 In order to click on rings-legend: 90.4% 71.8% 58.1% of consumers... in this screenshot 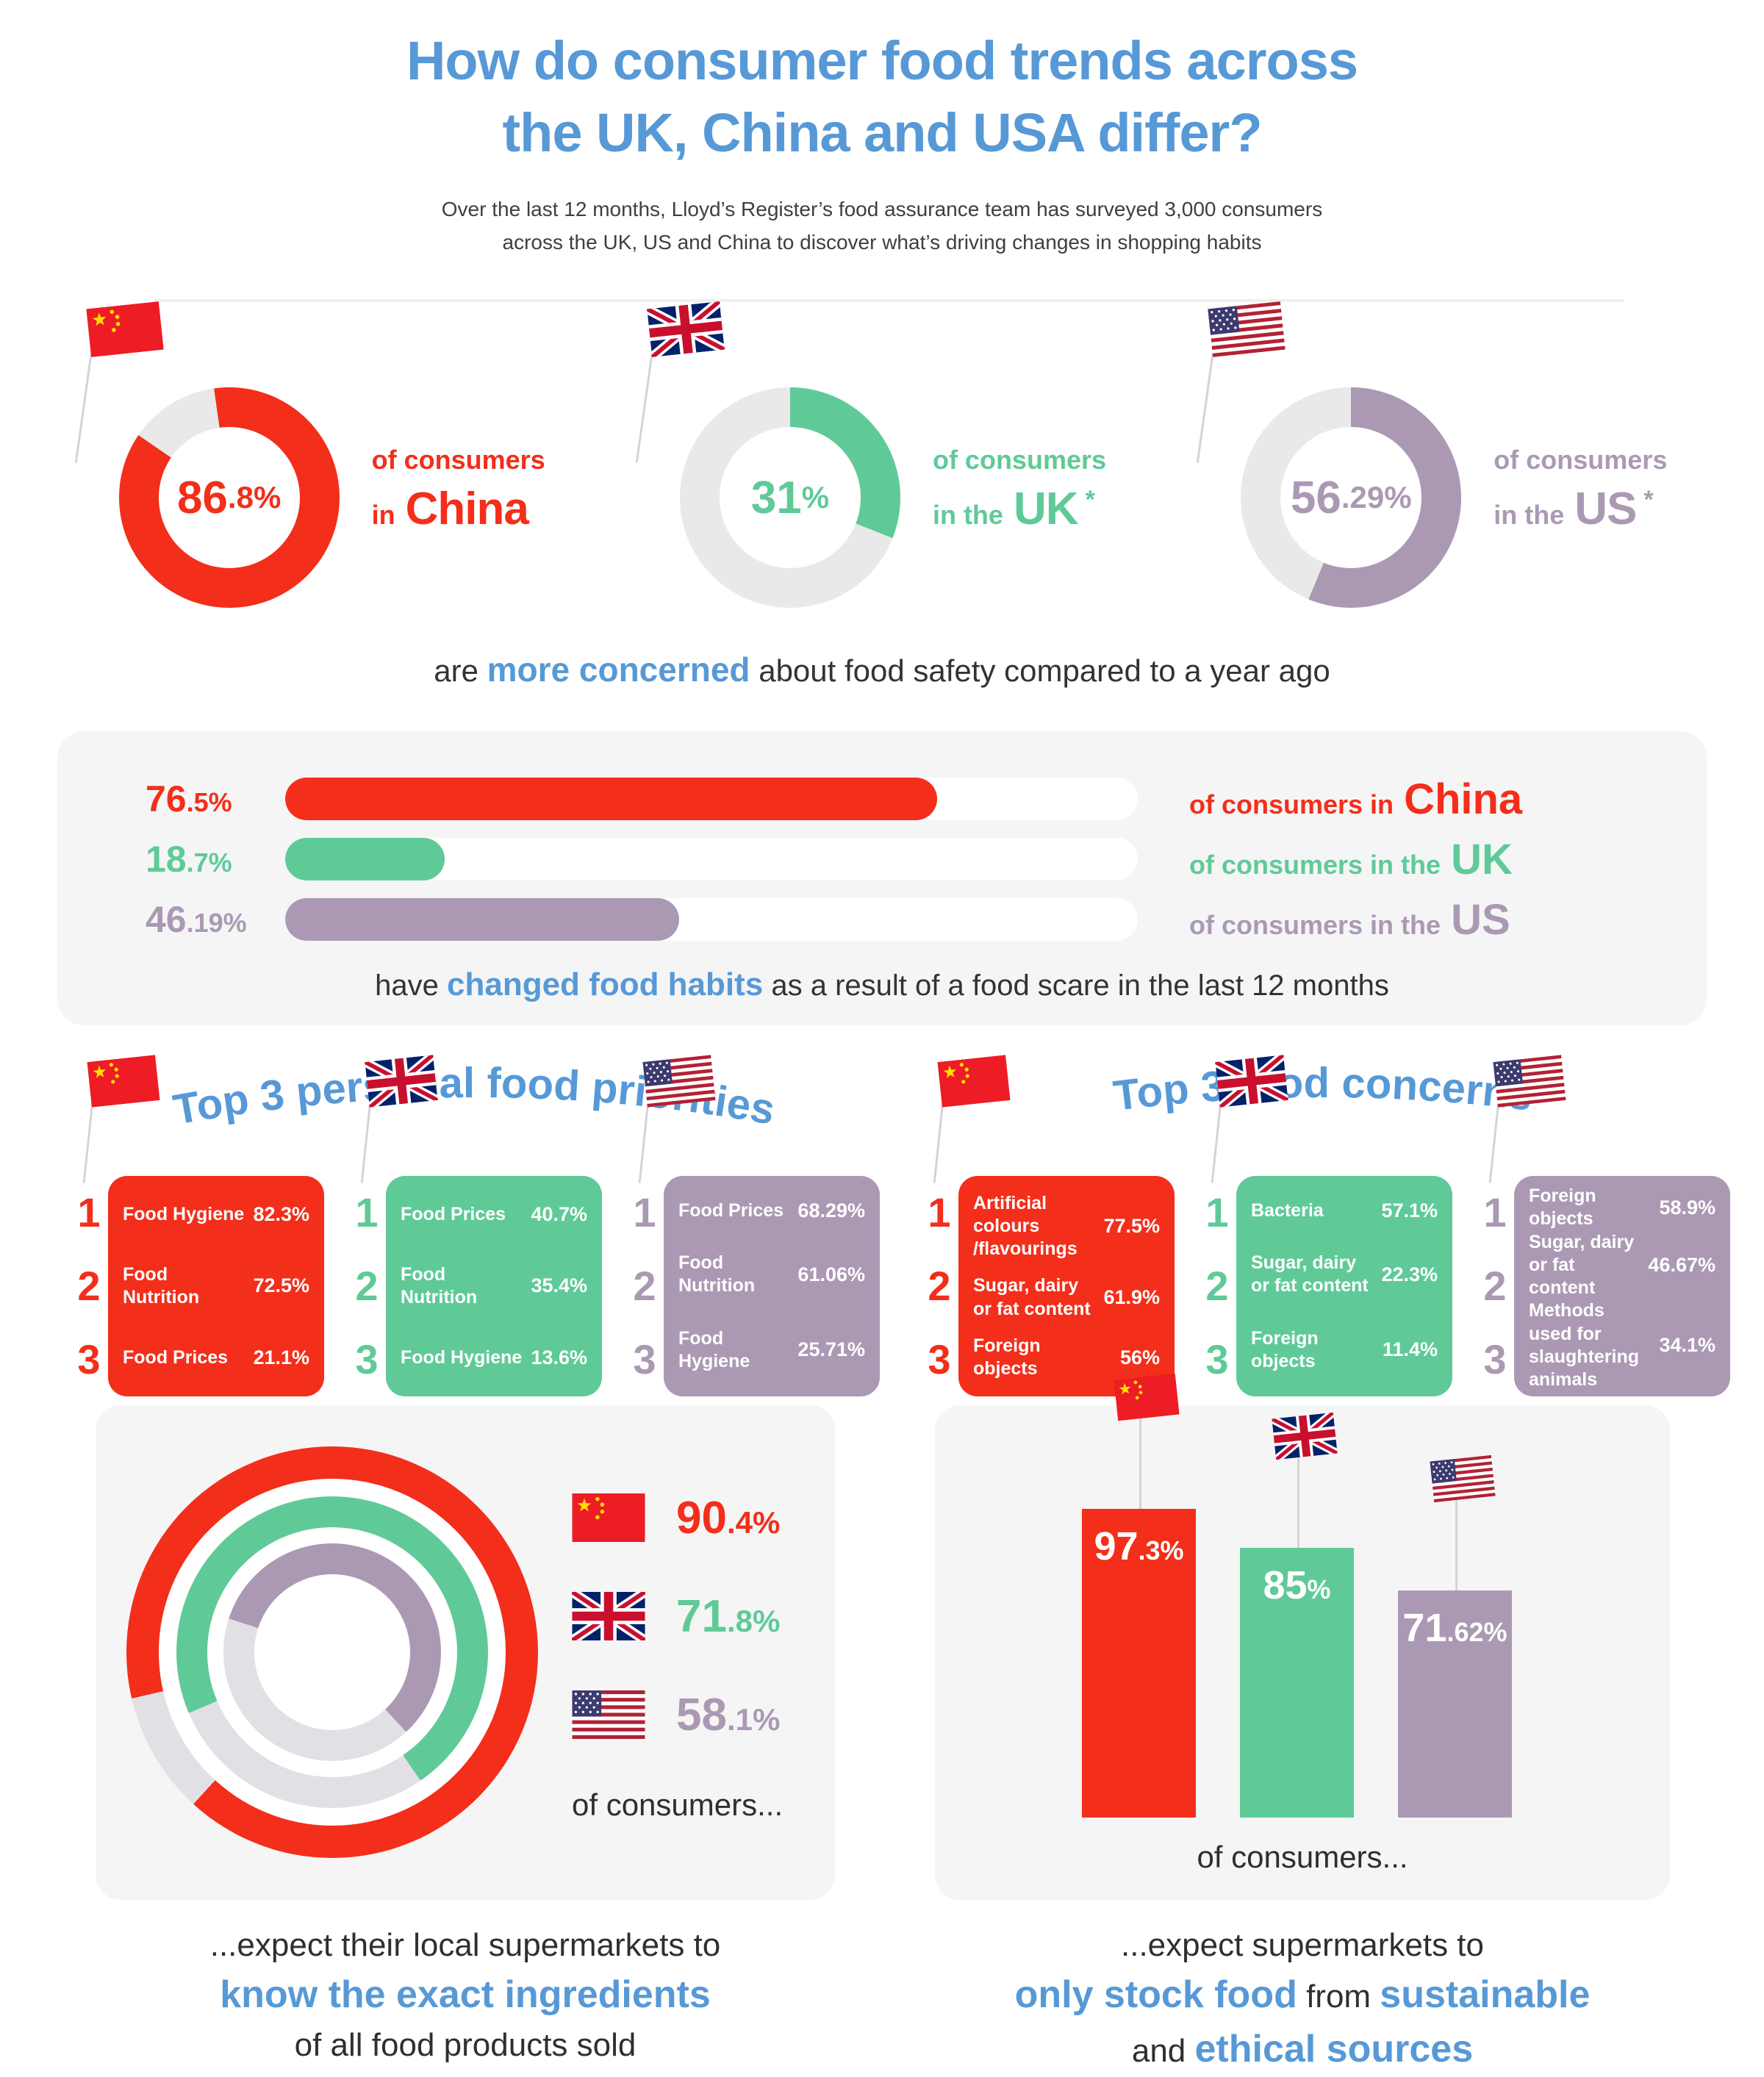, I will do `click(677, 1657)`.